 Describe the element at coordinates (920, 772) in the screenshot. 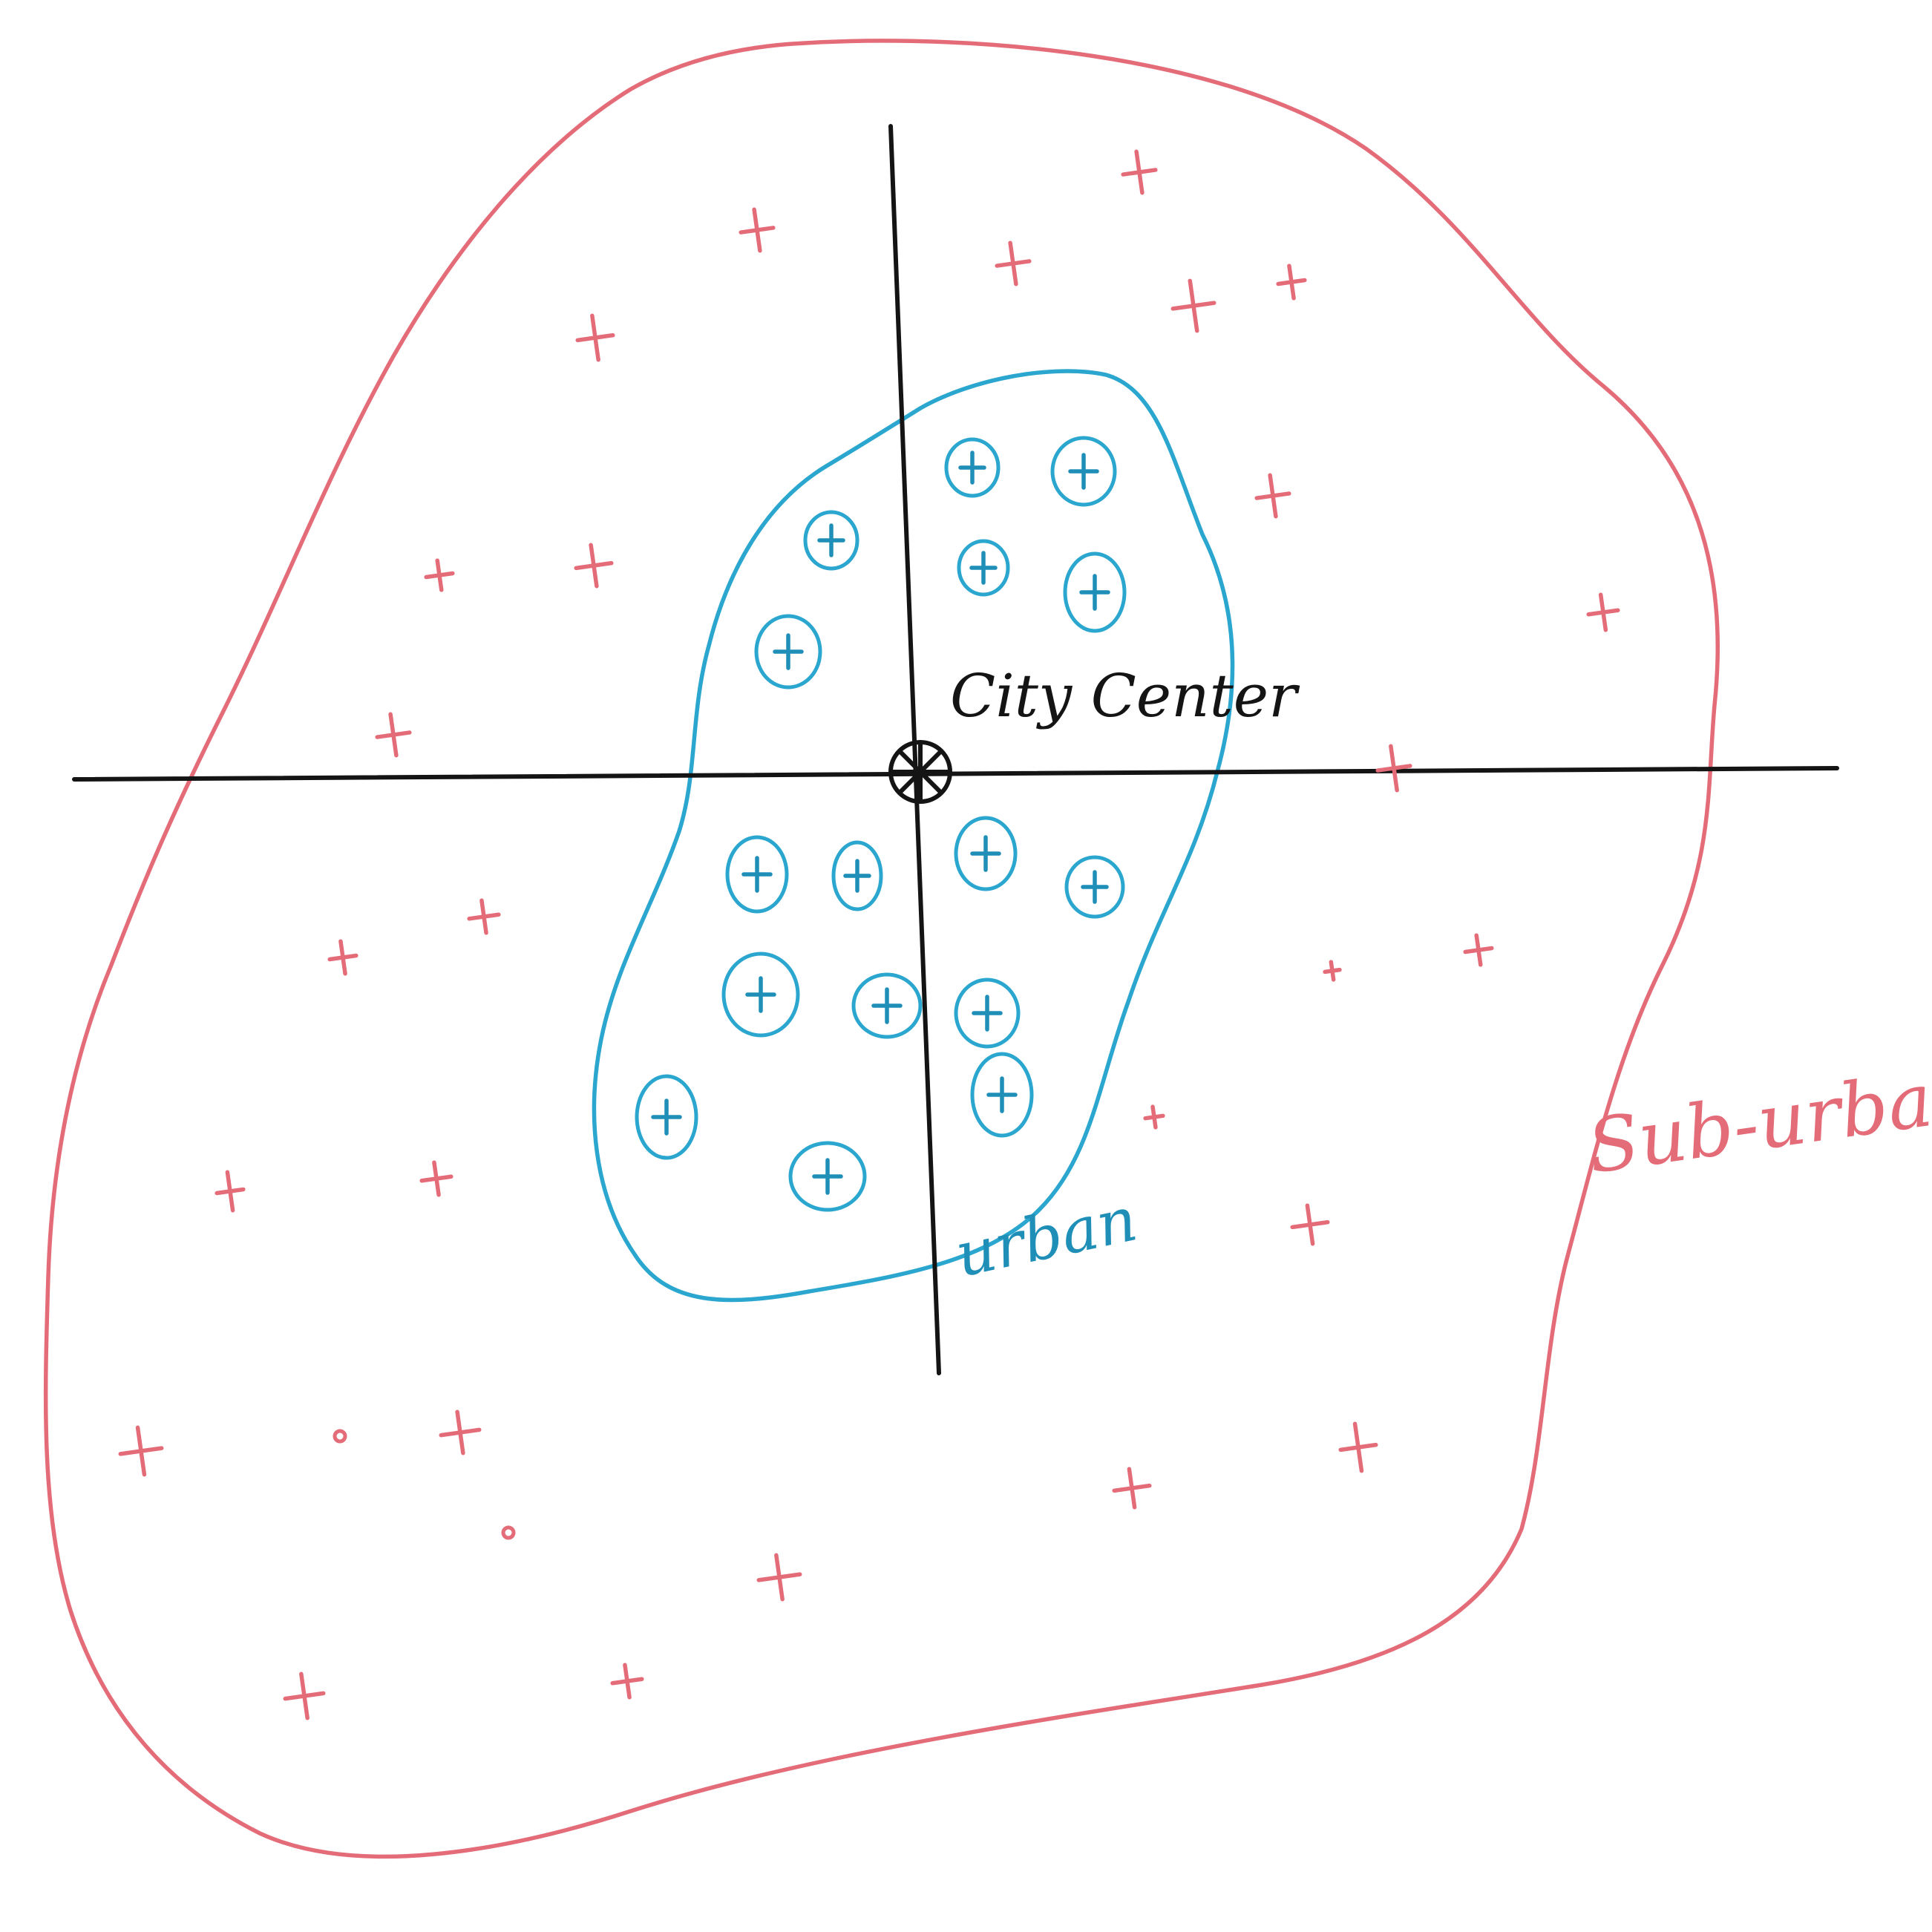

I see `city-center-marker` at that location.